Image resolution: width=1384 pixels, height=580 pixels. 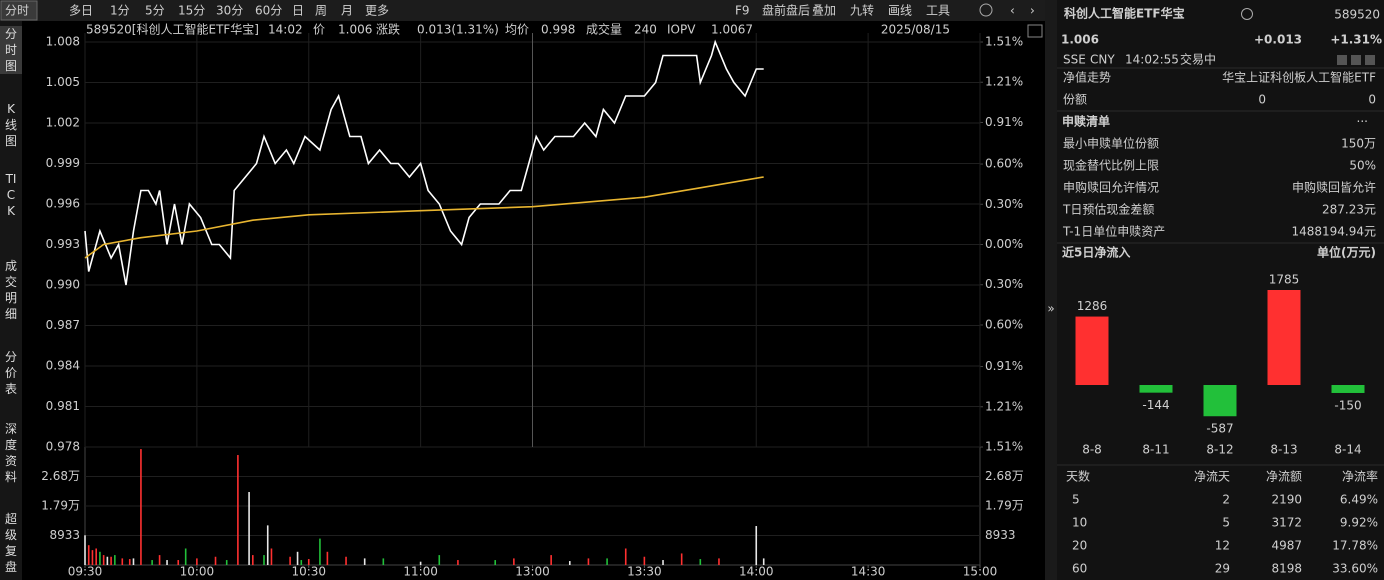 What do you see at coordinates (1333, 232) in the screenshot?
I see `list-row-value: 1488194.94元` at bounding box center [1333, 232].